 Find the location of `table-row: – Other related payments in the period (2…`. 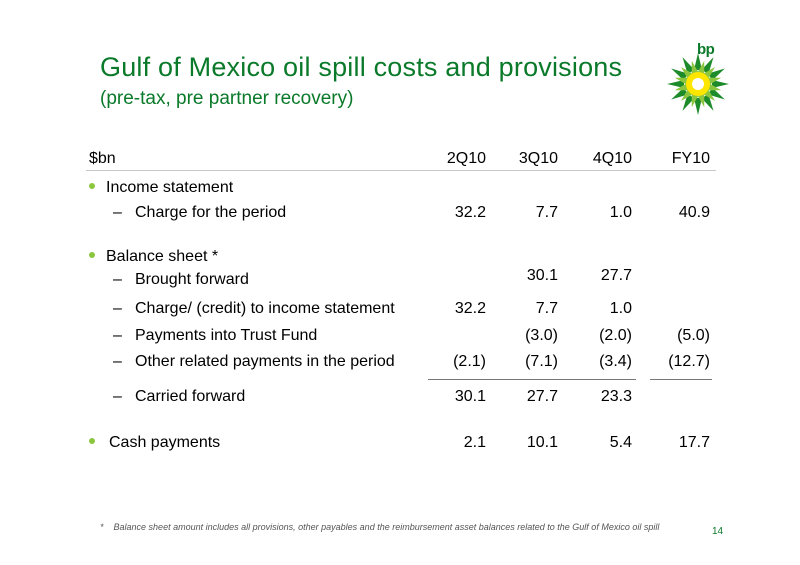

table-row: – Other related payments in the period (2… is located at coordinates (406, 365).